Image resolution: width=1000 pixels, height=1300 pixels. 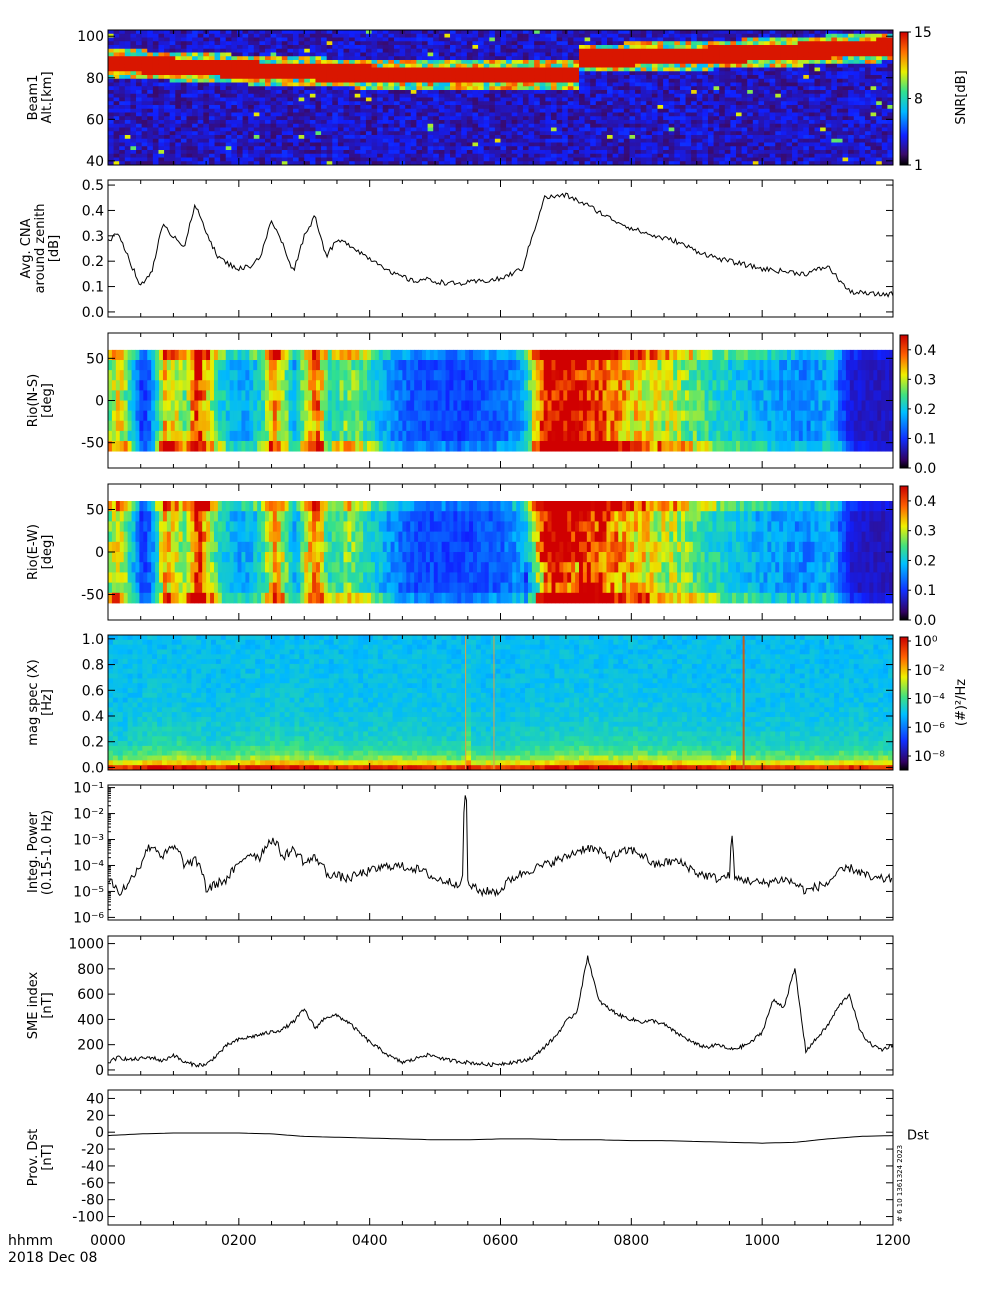 What do you see at coordinates (925, 532) in the screenshot?
I see `panel-3-cb-label: 0.3` at bounding box center [925, 532].